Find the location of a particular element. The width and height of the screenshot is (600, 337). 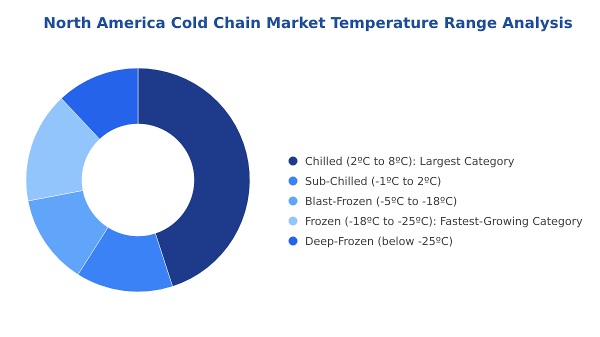

chart-title: North America Cold Chain Market Temperature Range Analysis is located at coordinates (308, 23).